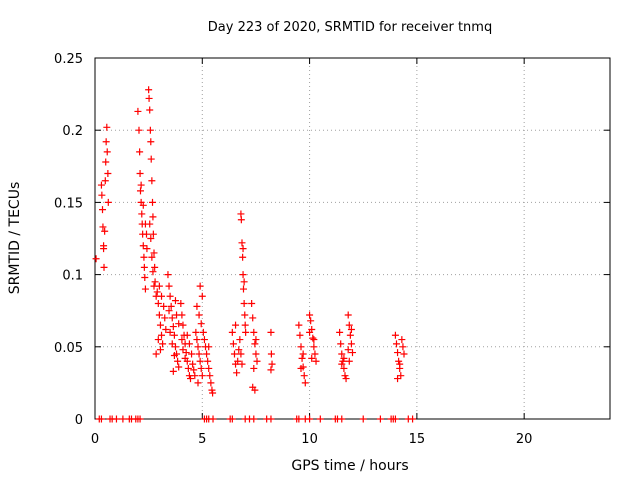 The image size is (640, 480). Describe the element at coordinates (95, 439) in the screenshot. I see `x-tick-label: 0` at that location.